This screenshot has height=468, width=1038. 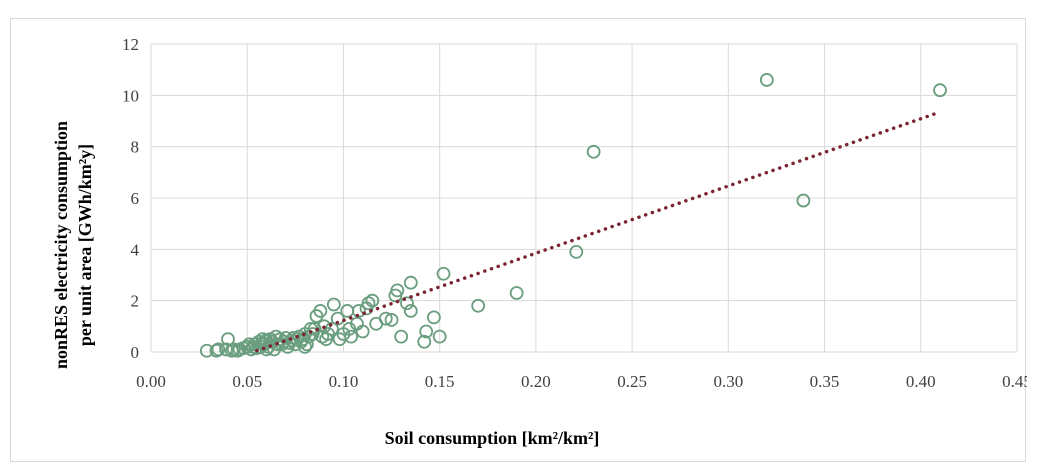 I want to click on x-tick-label: 0.05, so click(x=247, y=381).